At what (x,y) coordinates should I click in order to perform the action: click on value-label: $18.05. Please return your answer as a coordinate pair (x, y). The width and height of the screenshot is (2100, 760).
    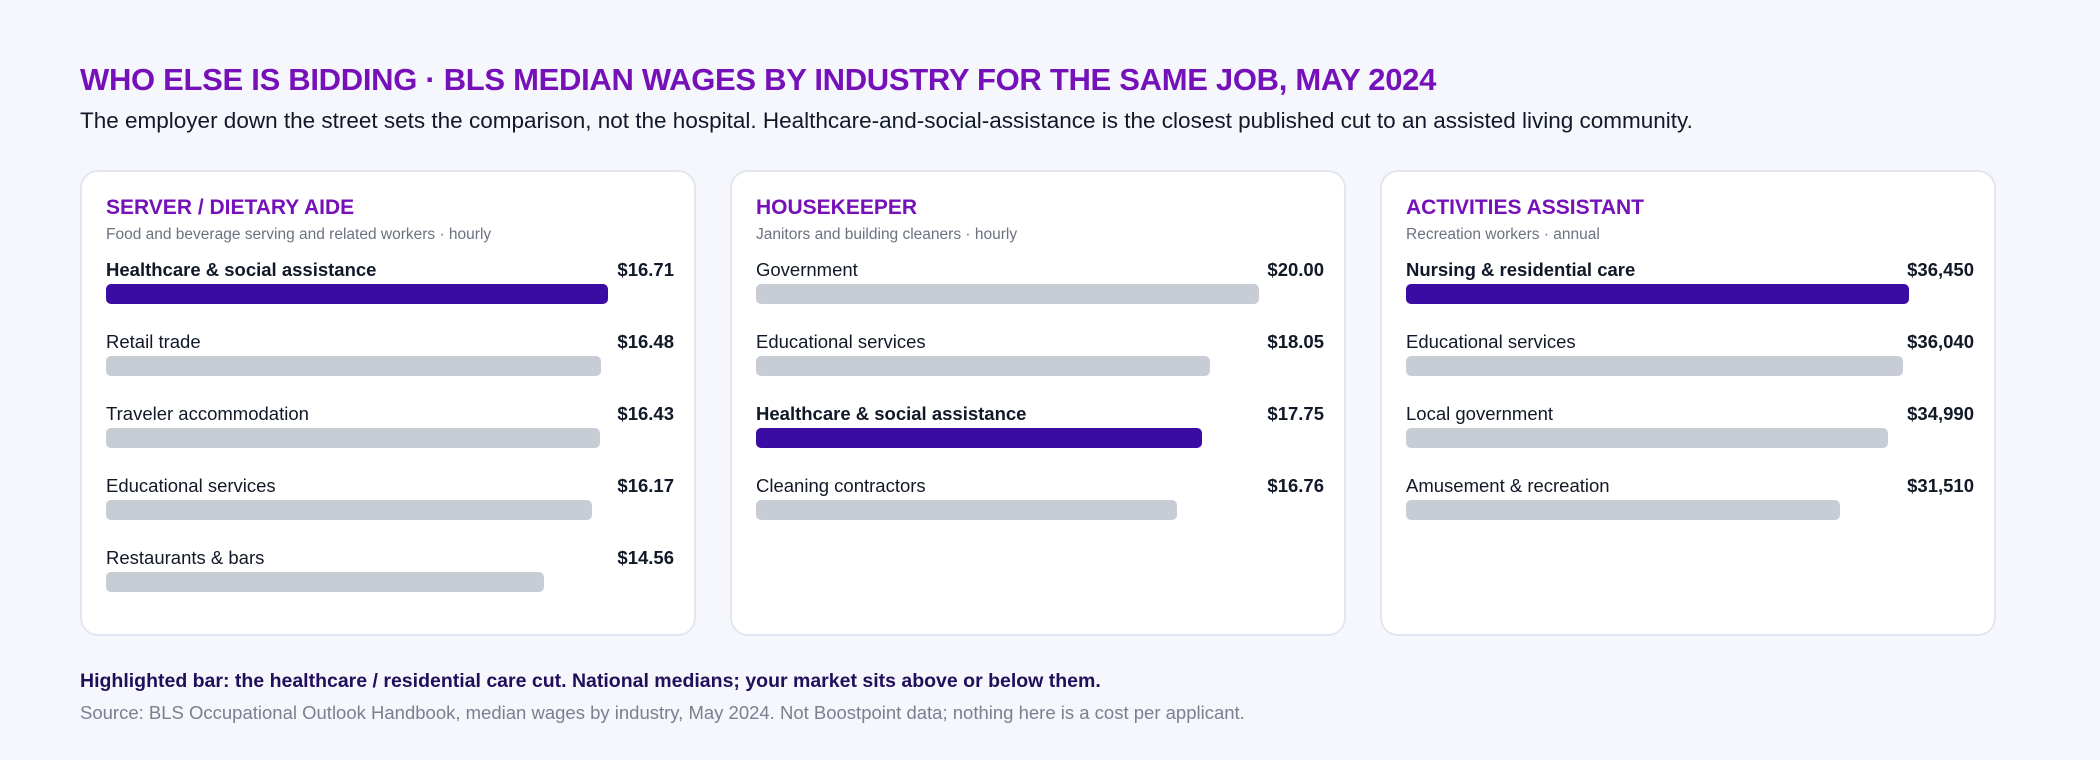
    Looking at the image, I should click on (1295, 341).